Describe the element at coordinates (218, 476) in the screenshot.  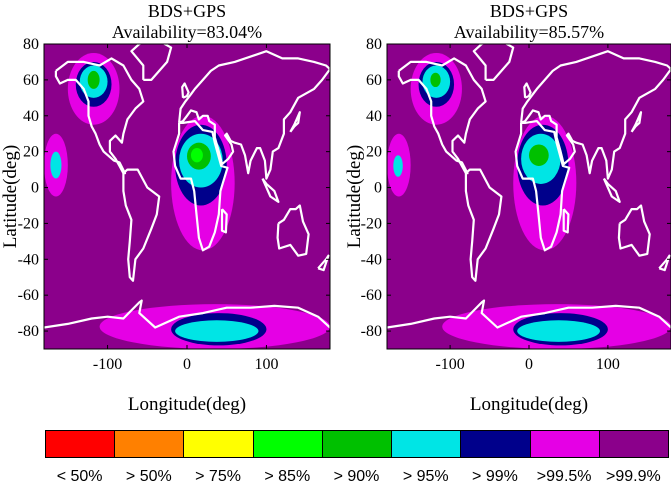
I see `legend-label: > 75%` at that location.